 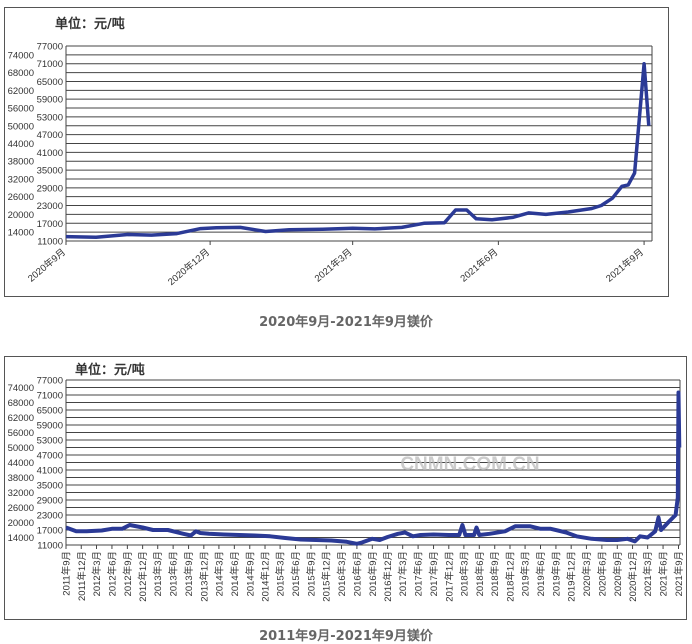 I want to click on y-tick-label: 68000, so click(x=21, y=403).